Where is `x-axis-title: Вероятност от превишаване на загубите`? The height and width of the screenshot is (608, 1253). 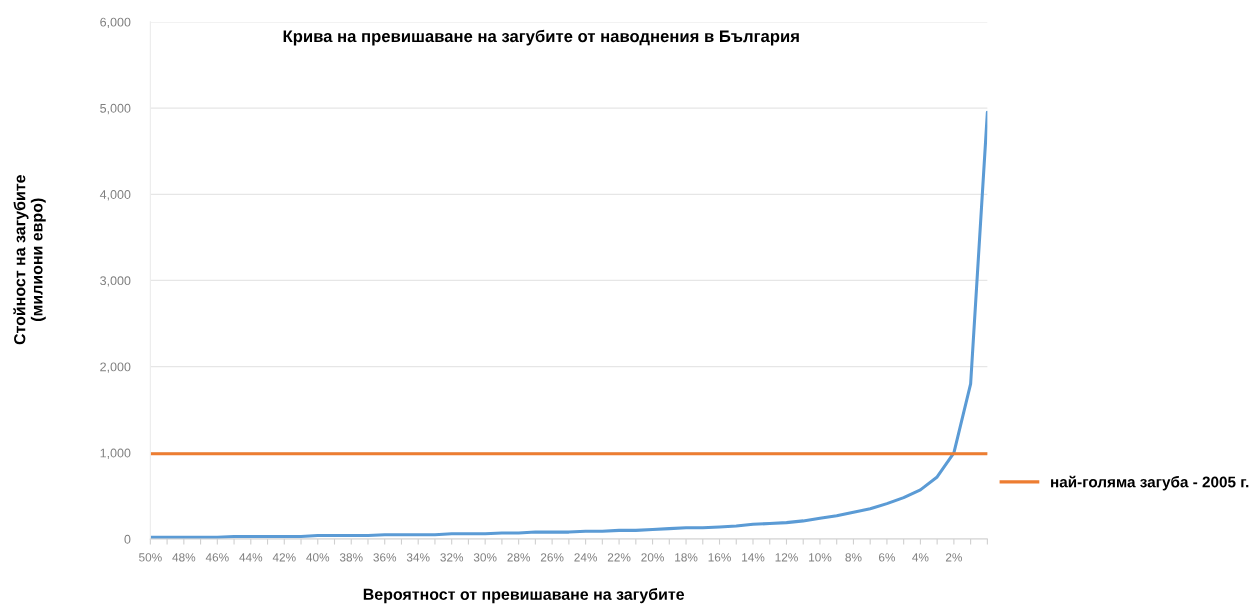 x-axis-title: Вероятност от превишаване на загубите is located at coordinates (524, 596).